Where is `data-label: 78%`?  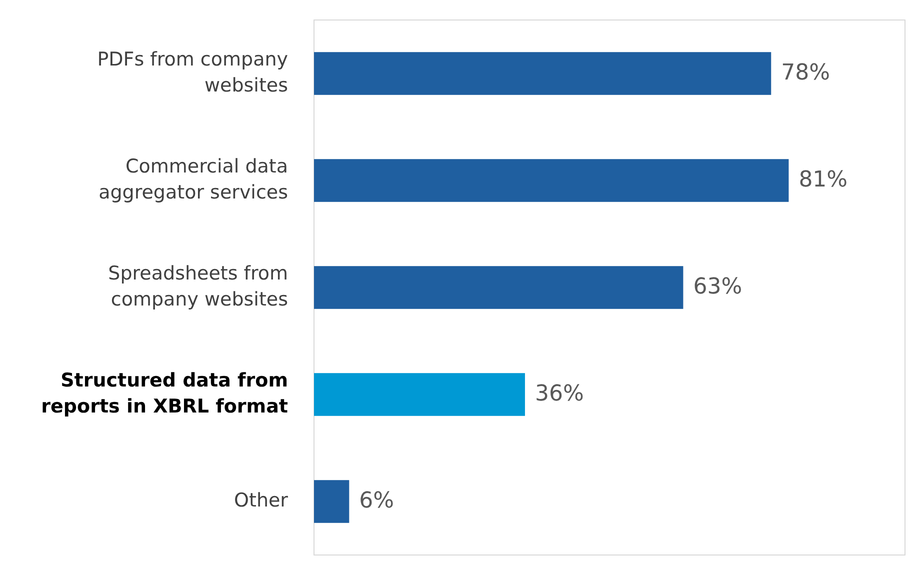
data-label: 78% is located at coordinates (805, 73).